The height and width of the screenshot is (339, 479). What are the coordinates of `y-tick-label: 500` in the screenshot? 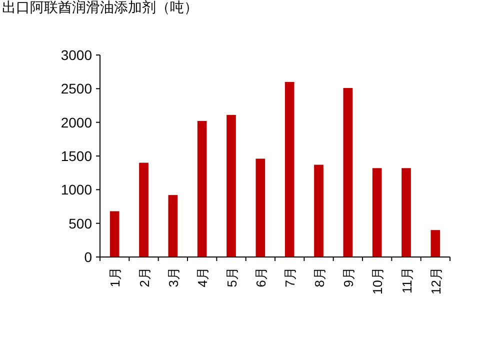 It's located at (80, 223).